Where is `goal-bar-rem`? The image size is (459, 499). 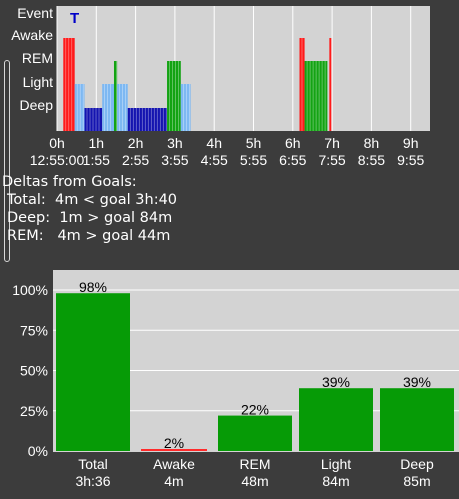 goal-bar-rem is located at coordinates (255, 433).